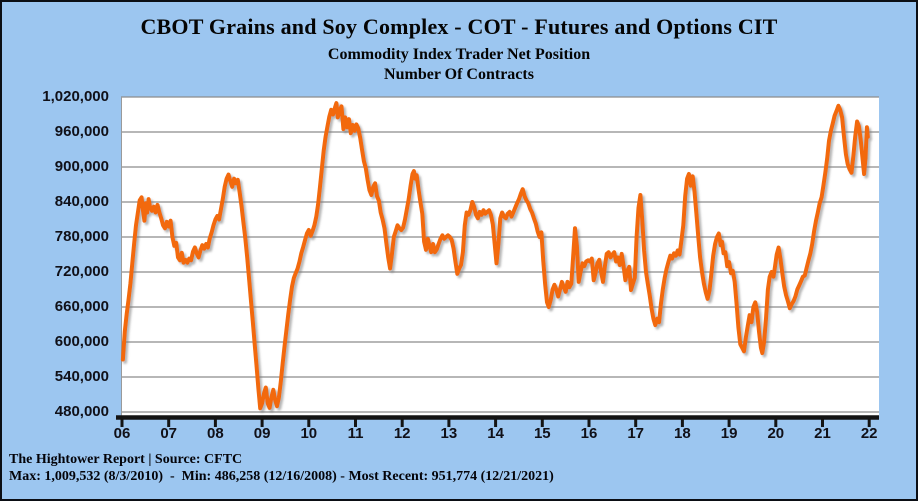 The height and width of the screenshot is (501, 918). Describe the element at coordinates (81, 411) in the screenshot. I see `y-tick-label: 480,000` at that location.